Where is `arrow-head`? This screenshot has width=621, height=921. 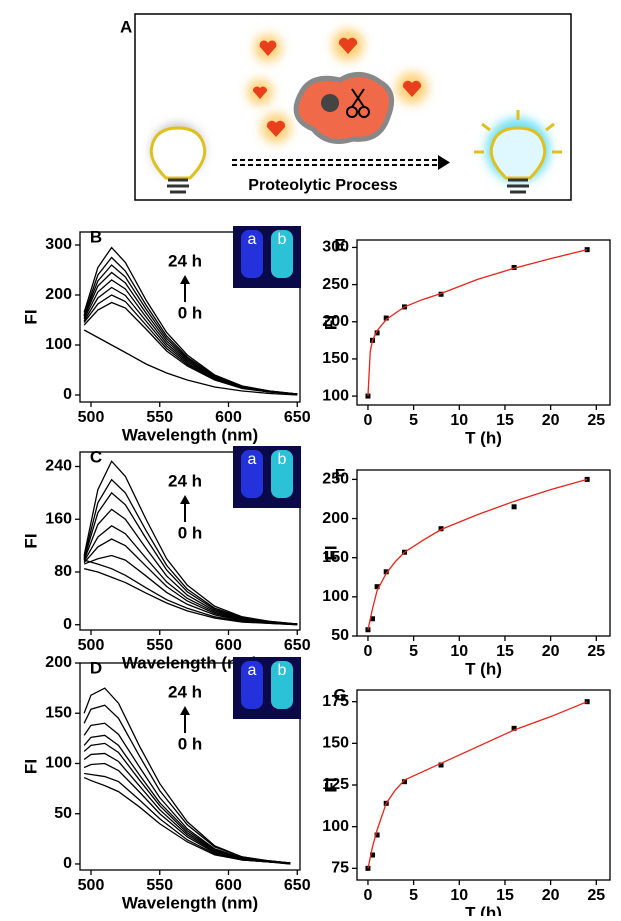 arrow-head is located at coordinates (185, 279).